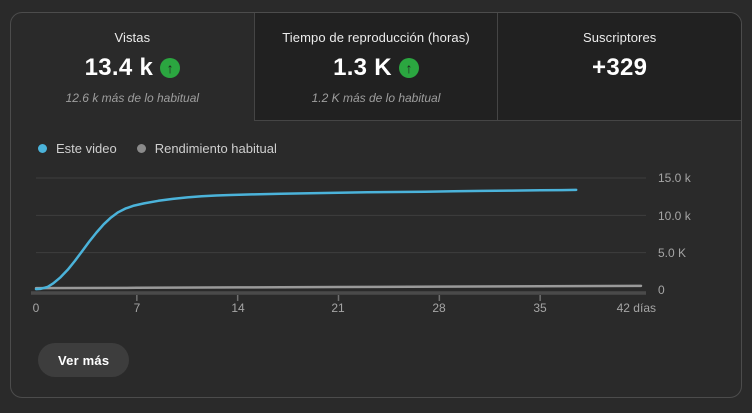 This screenshot has width=752, height=413. Describe the element at coordinates (84, 360) in the screenshot. I see `see-more-button: Ver más` at that location.